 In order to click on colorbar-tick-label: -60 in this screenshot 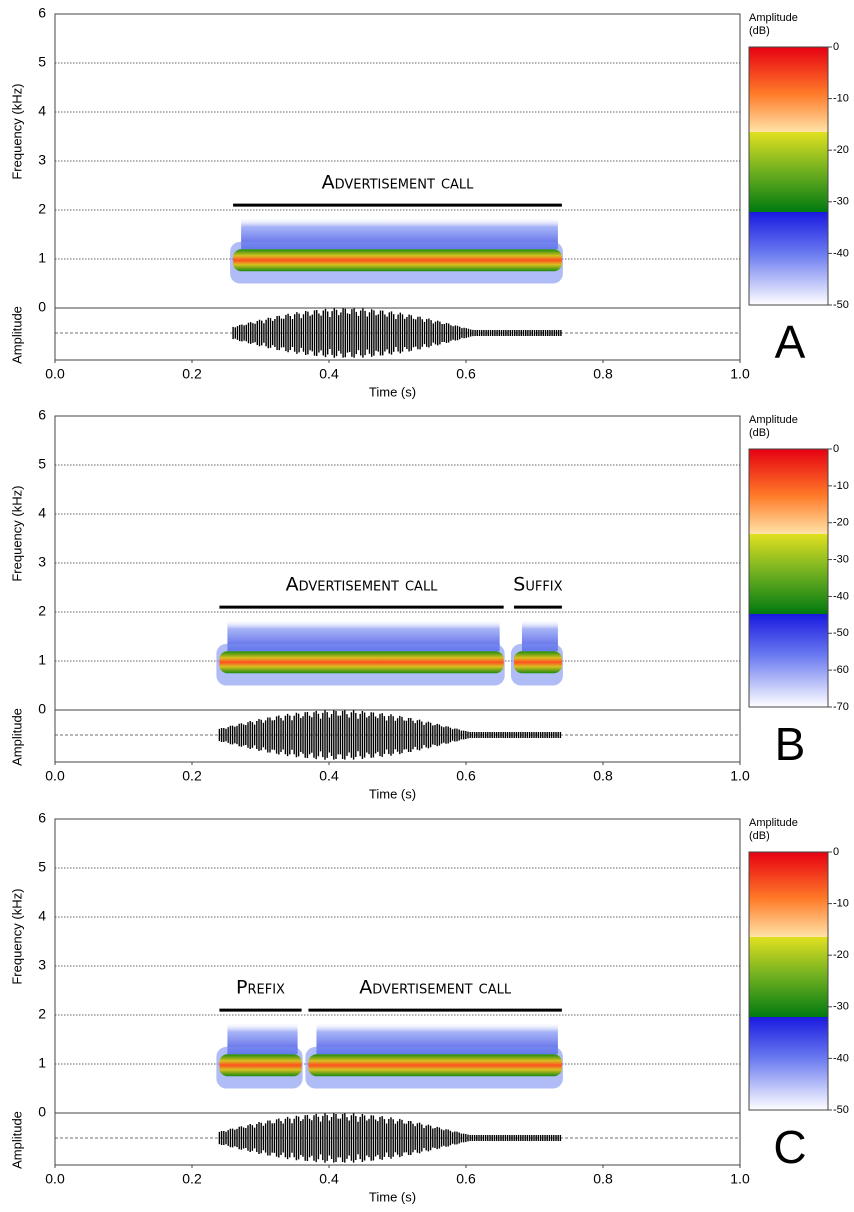, I will do `click(841, 670)`.